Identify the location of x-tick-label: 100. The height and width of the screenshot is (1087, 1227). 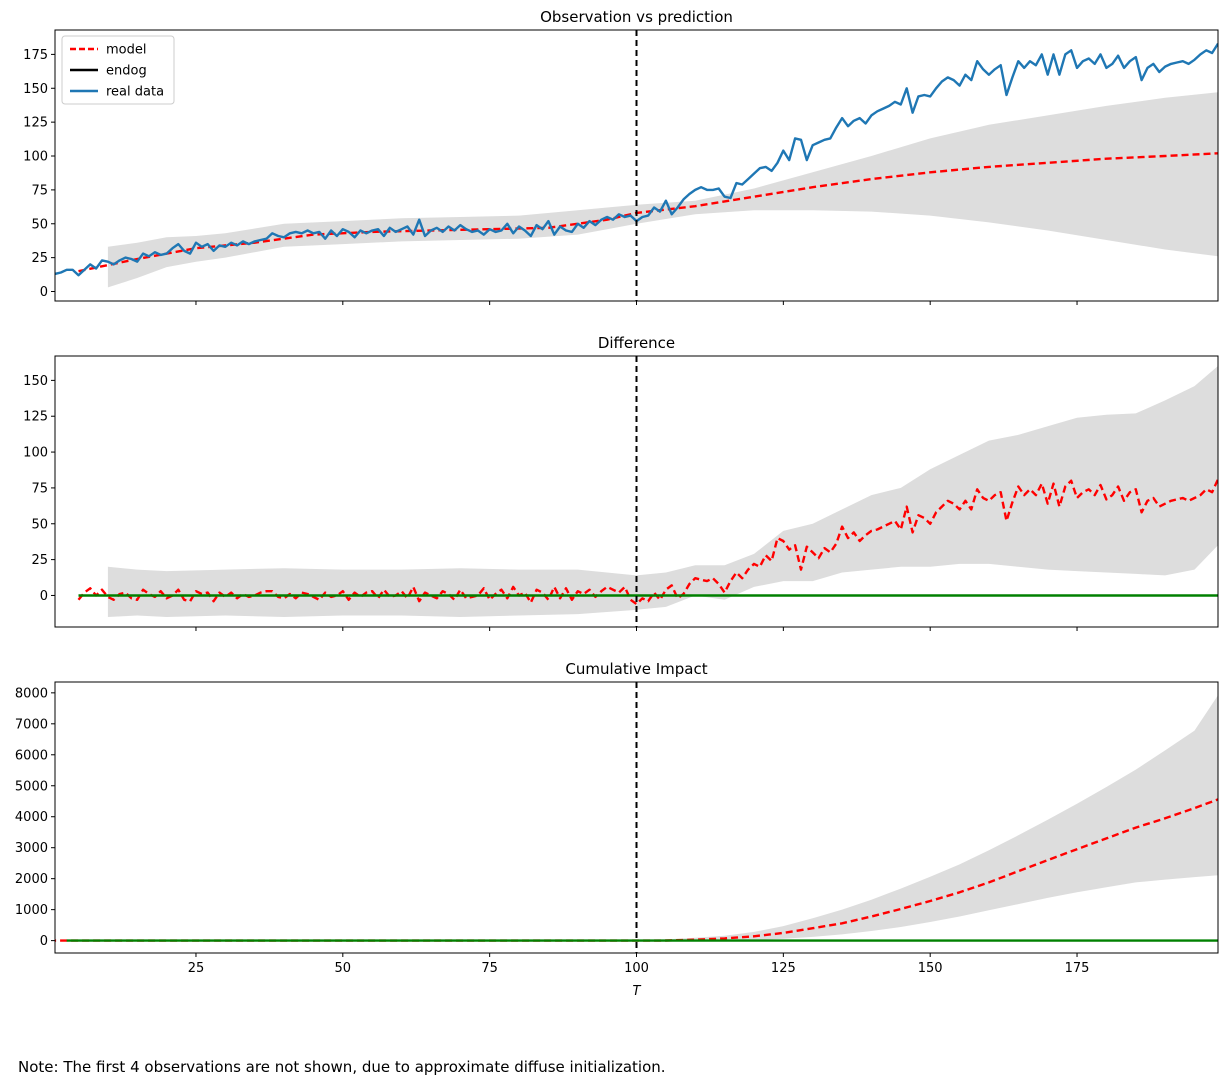
(636, 968).